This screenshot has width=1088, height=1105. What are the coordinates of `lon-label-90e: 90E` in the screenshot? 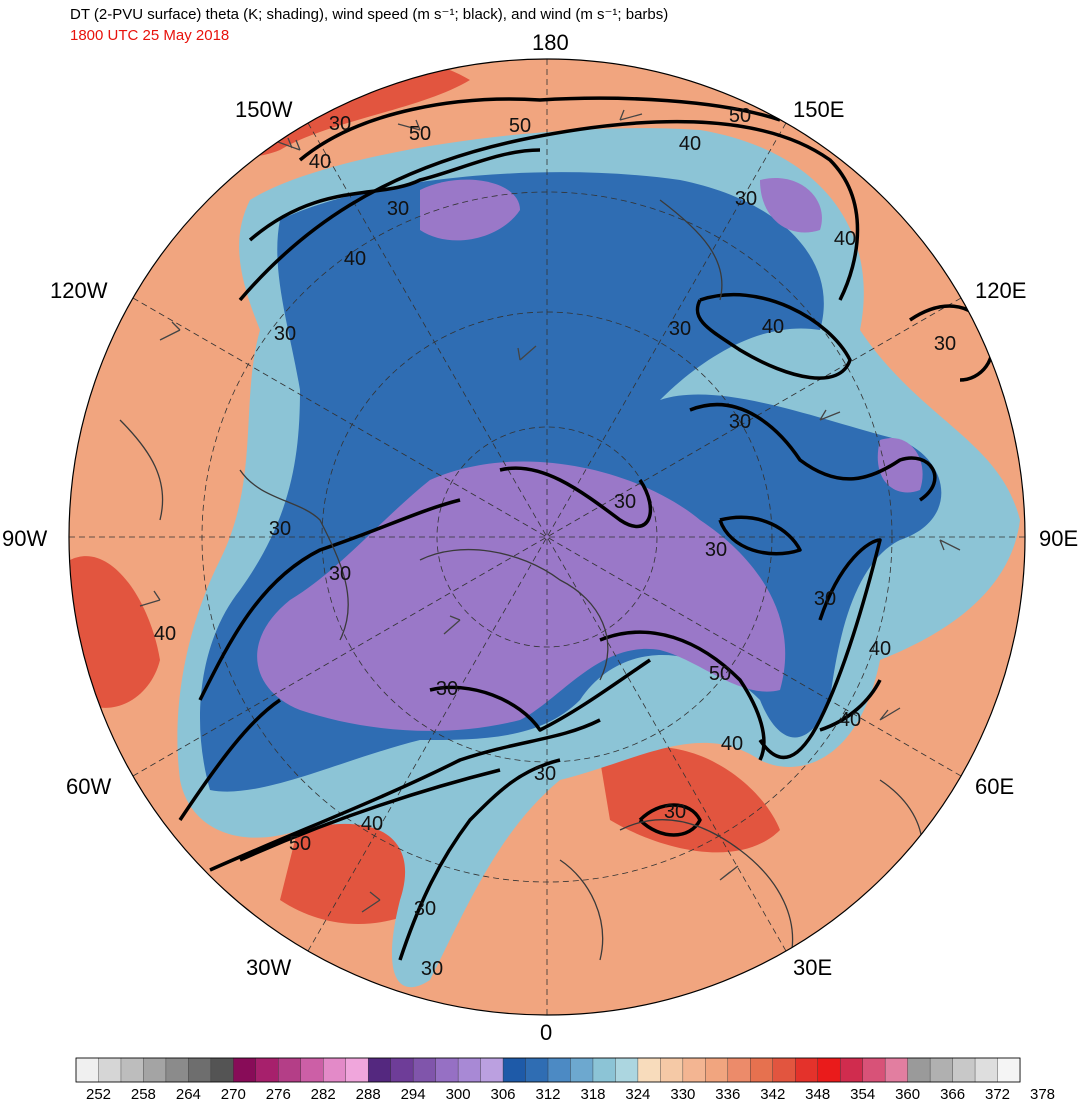 It's located at (1058, 538).